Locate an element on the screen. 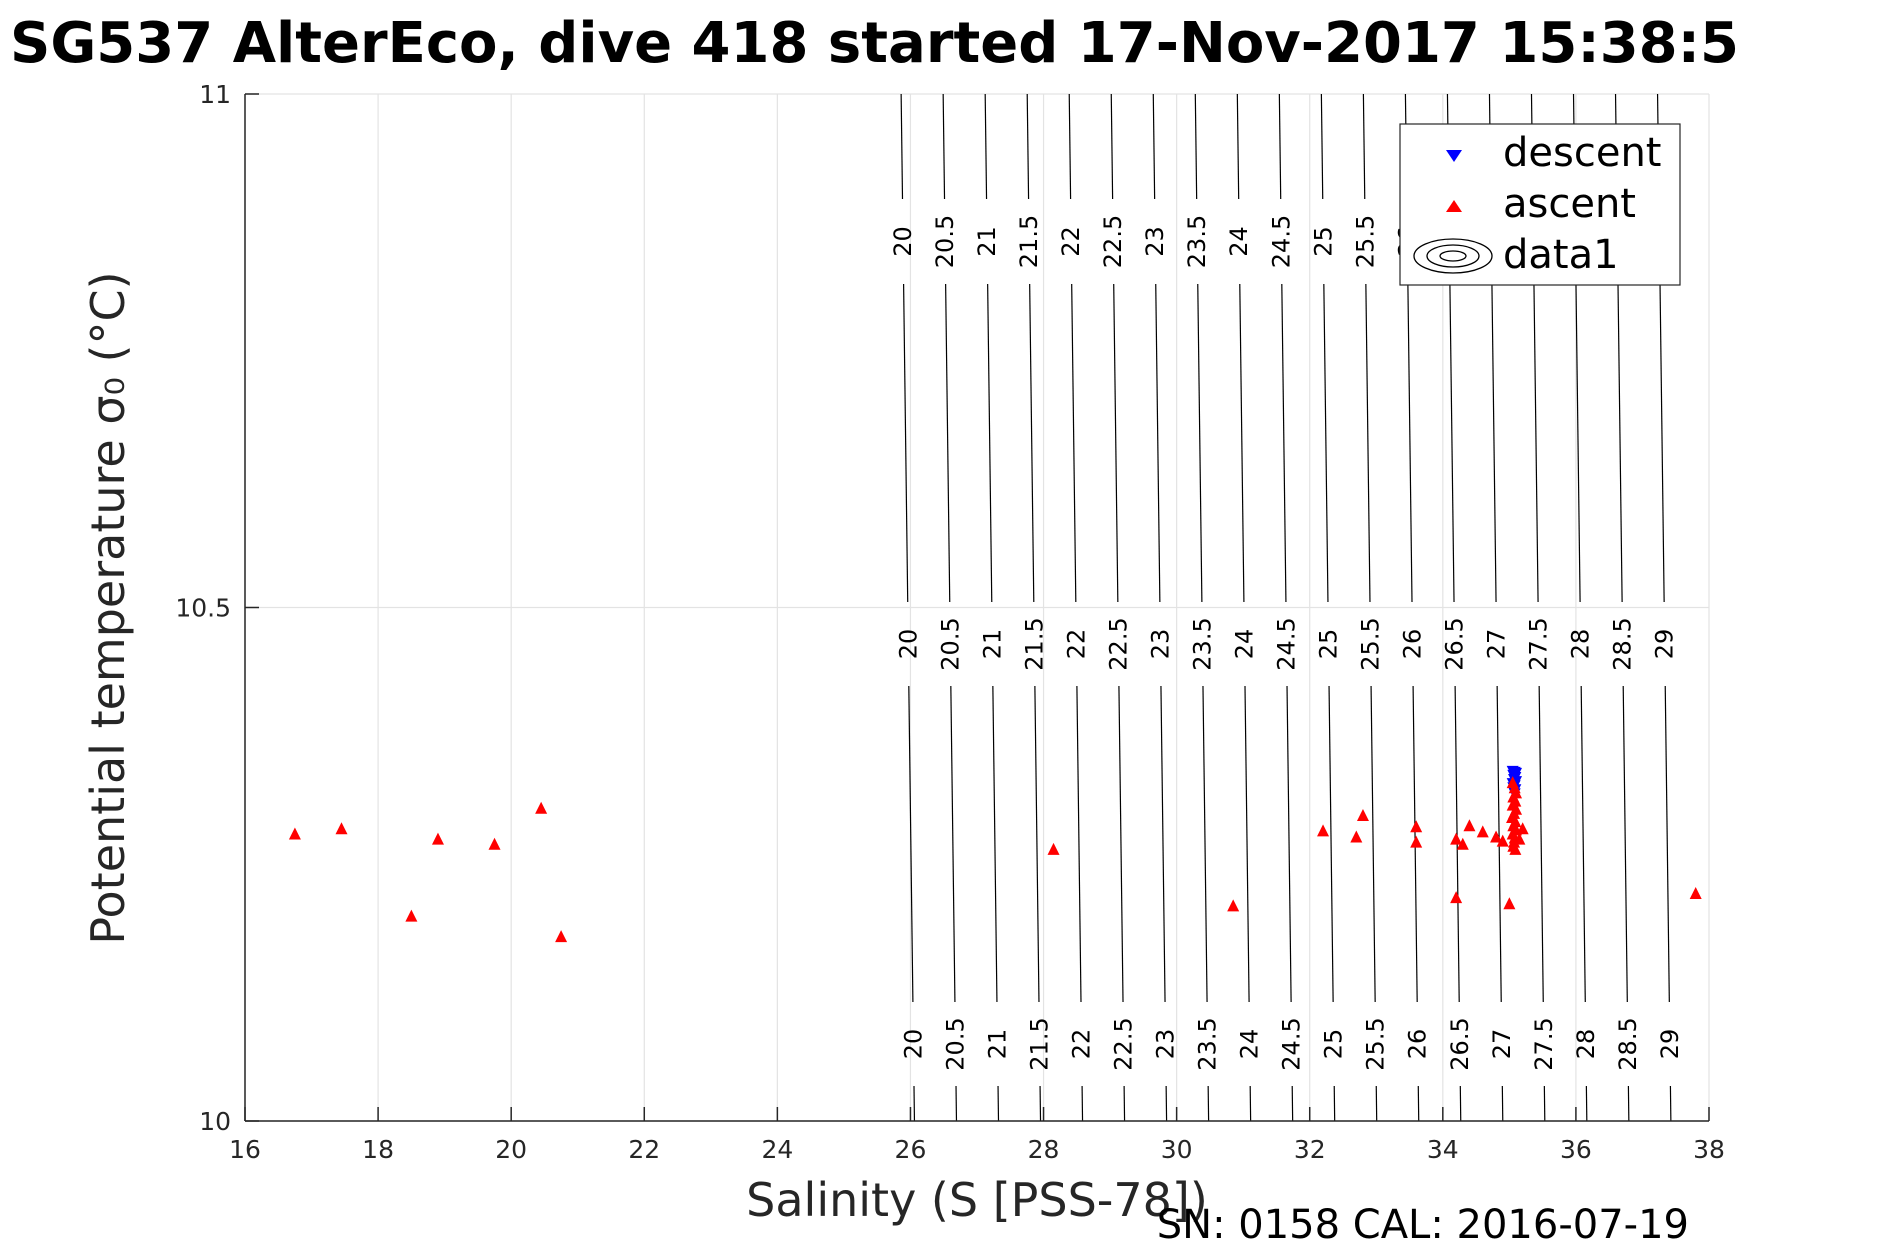 This screenshot has width=1890, height=1260. contour-label: 28.5 is located at coordinates (1623, 643).